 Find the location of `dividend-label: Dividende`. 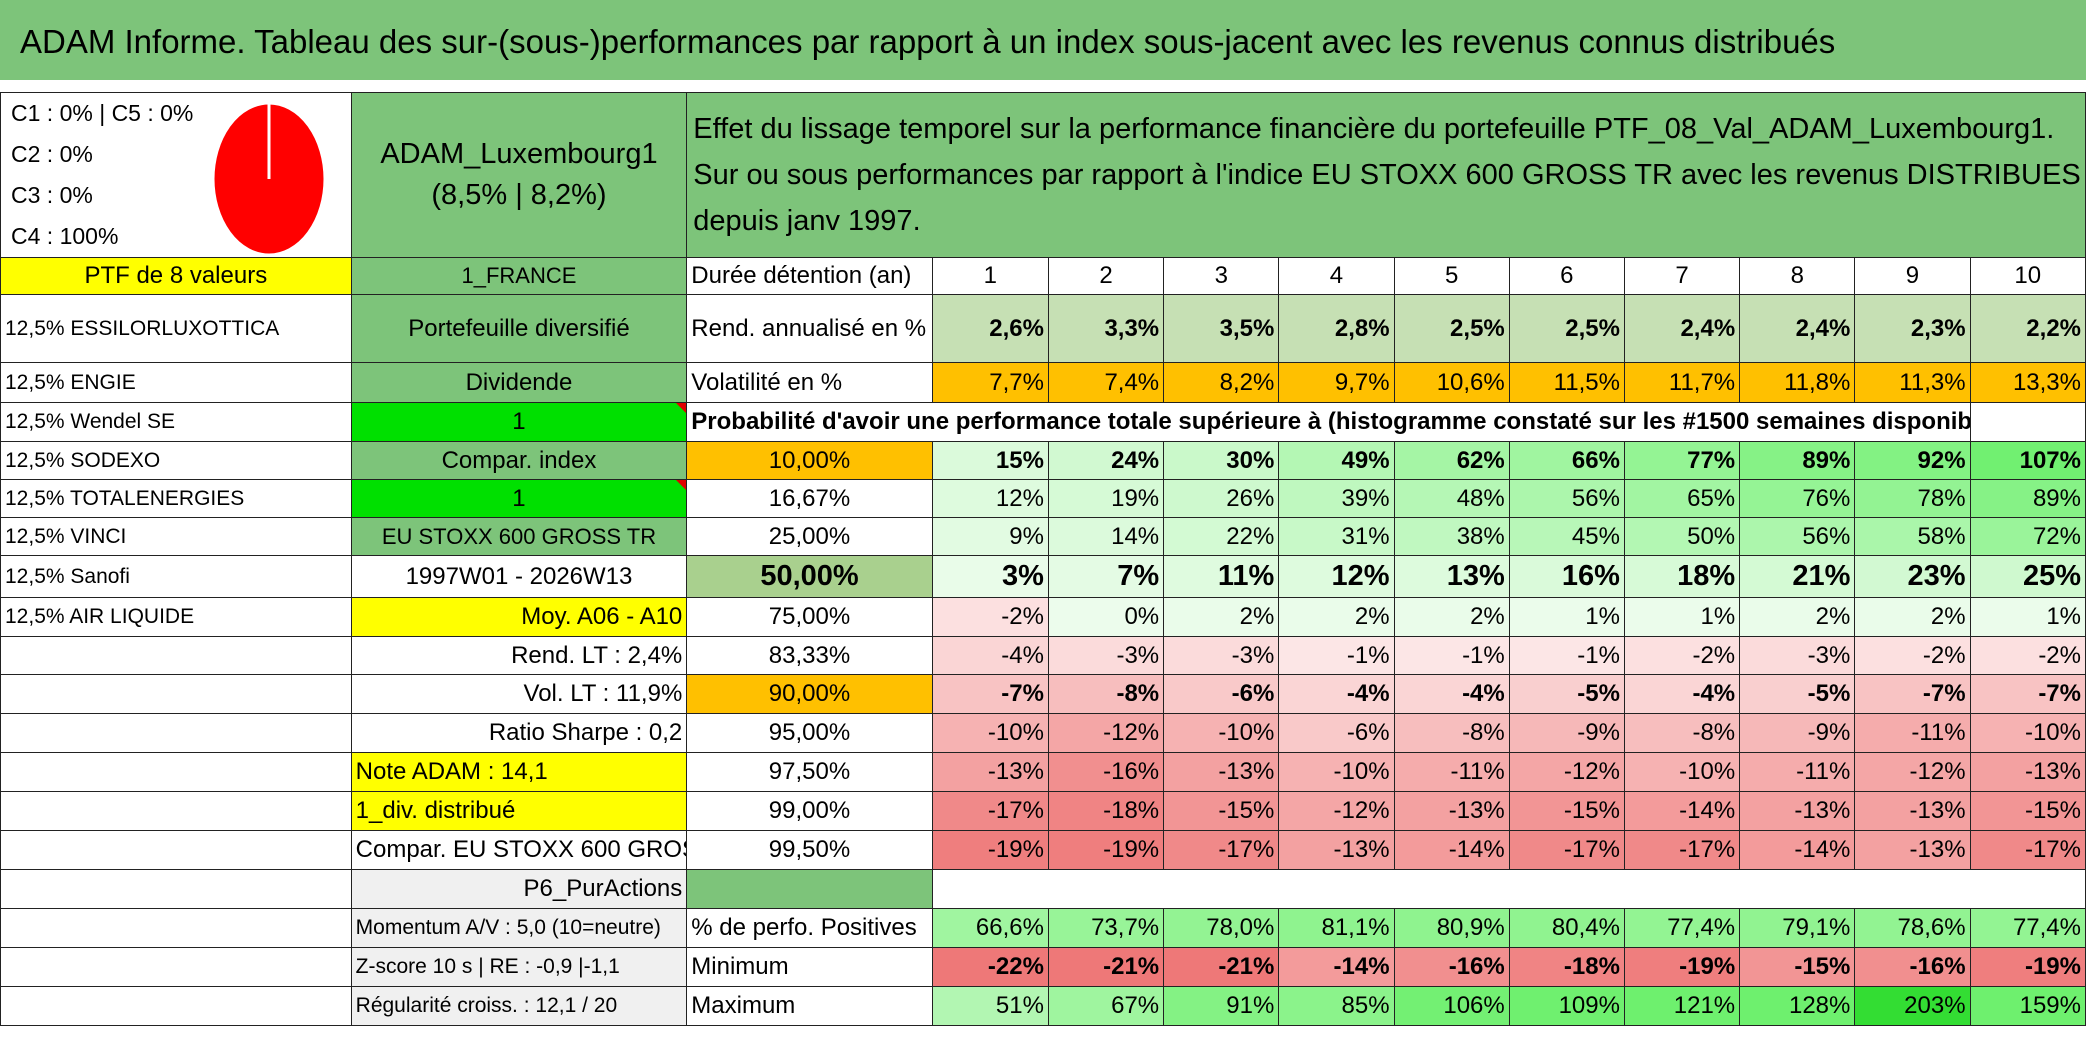

dividend-label: Dividende is located at coordinates (519, 382).